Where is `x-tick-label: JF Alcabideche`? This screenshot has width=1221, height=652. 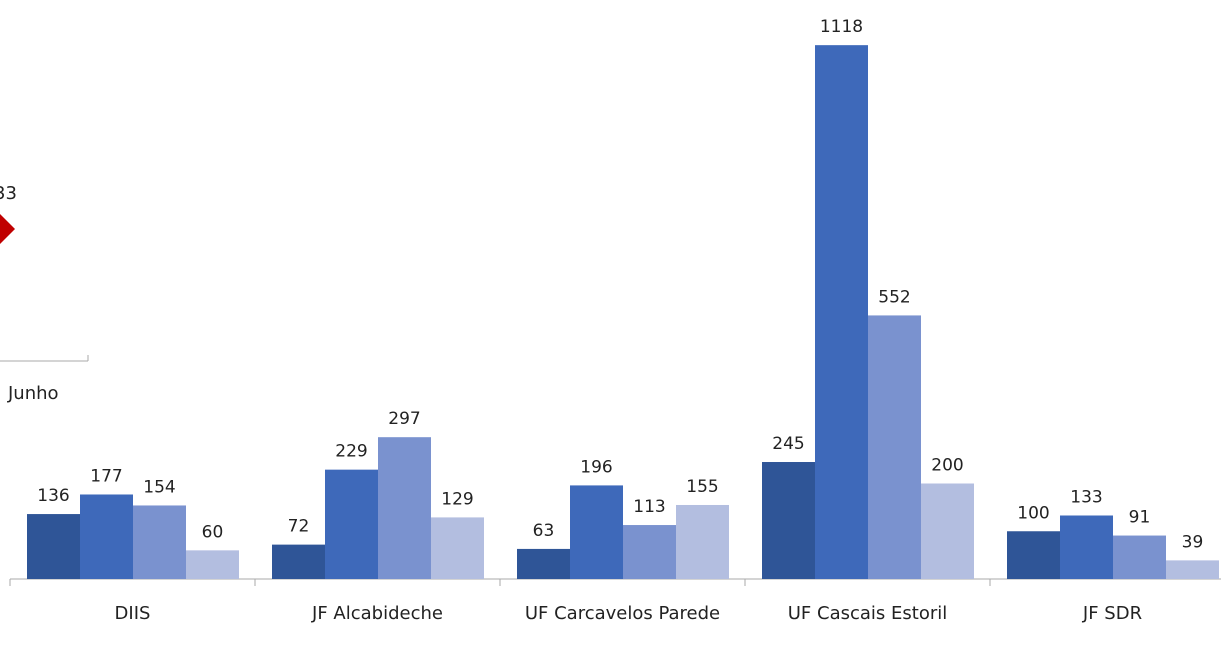 x-tick-label: JF Alcabideche is located at coordinates (377, 613).